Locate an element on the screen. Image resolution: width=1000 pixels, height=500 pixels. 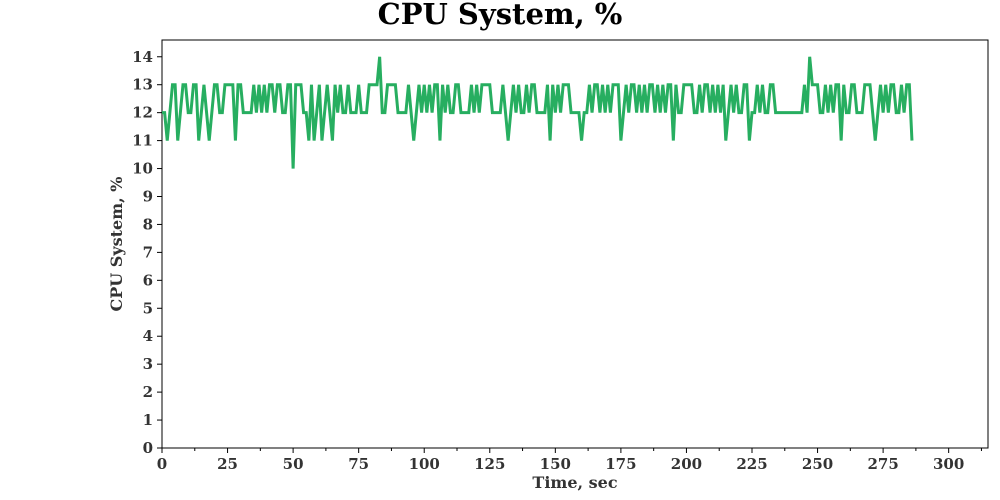
y-tick-label: 9 is located at coordinates (148, 196).